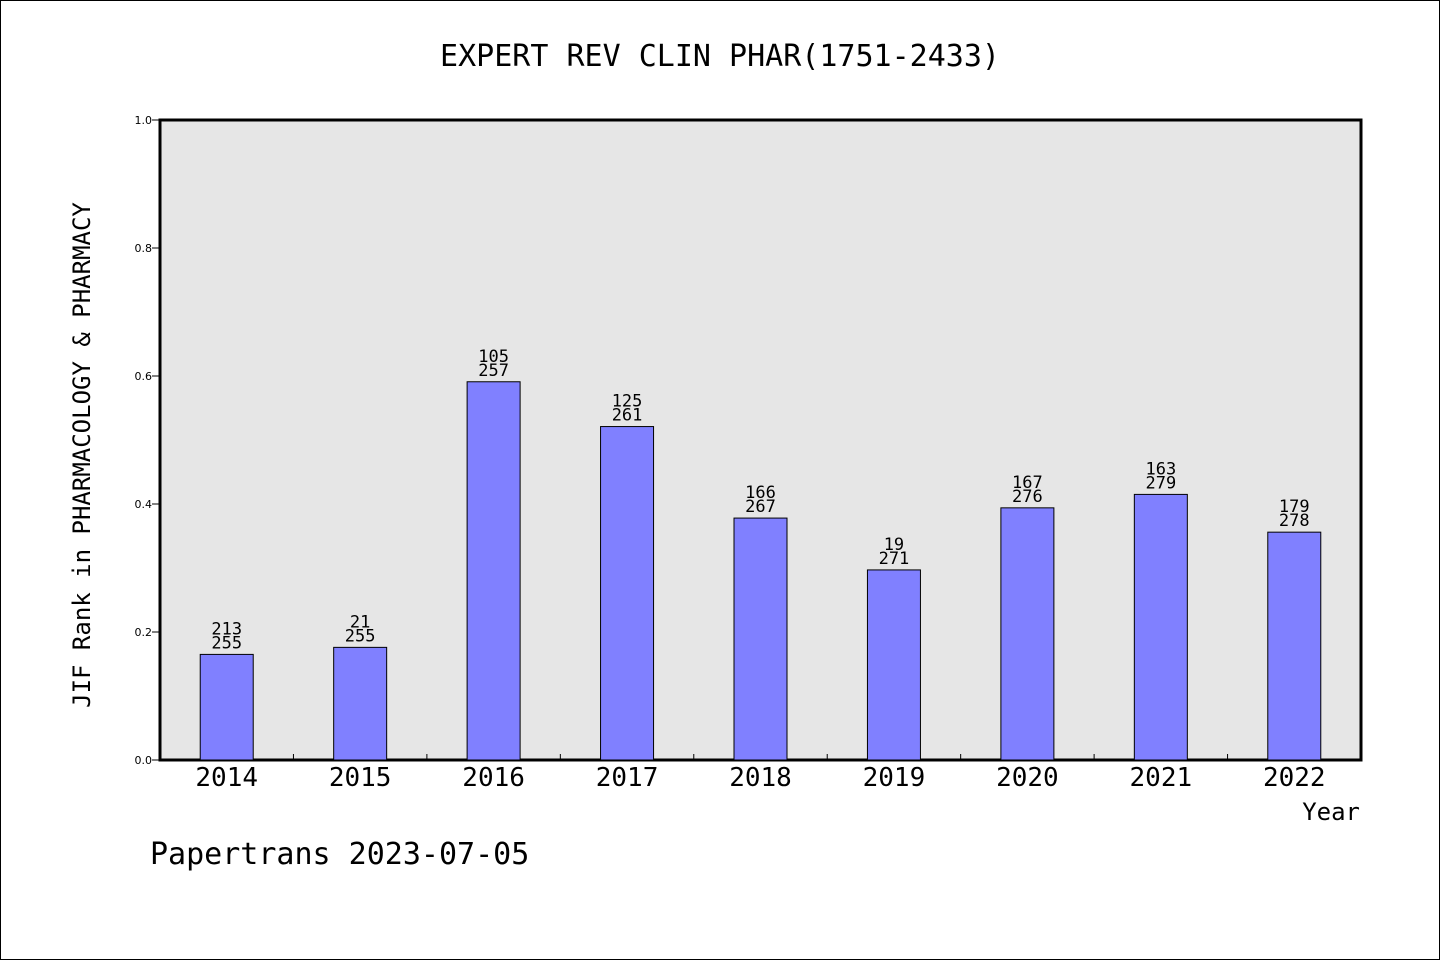 This screenshot has height=960, width=1440. What do you see at coordinates (144, 248) in the screenshot?
I see `y-tick-label: 0.8` at bounding box center [144, 248].